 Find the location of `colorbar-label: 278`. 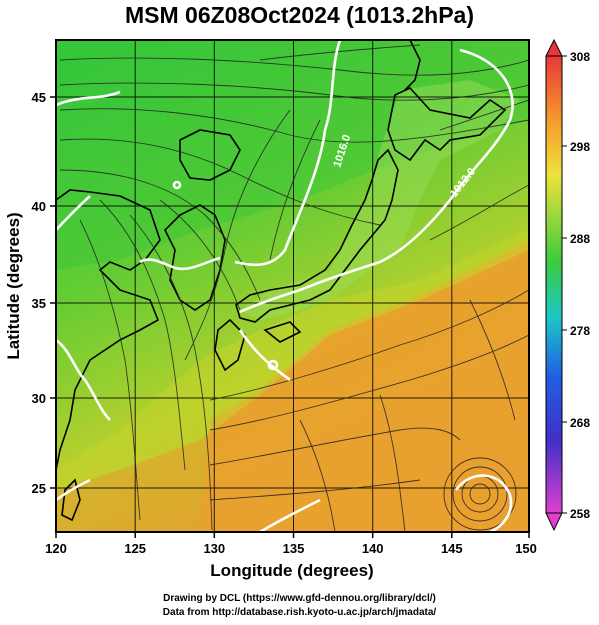

colorbar-label: 278 is located at coordinates (580, 331).